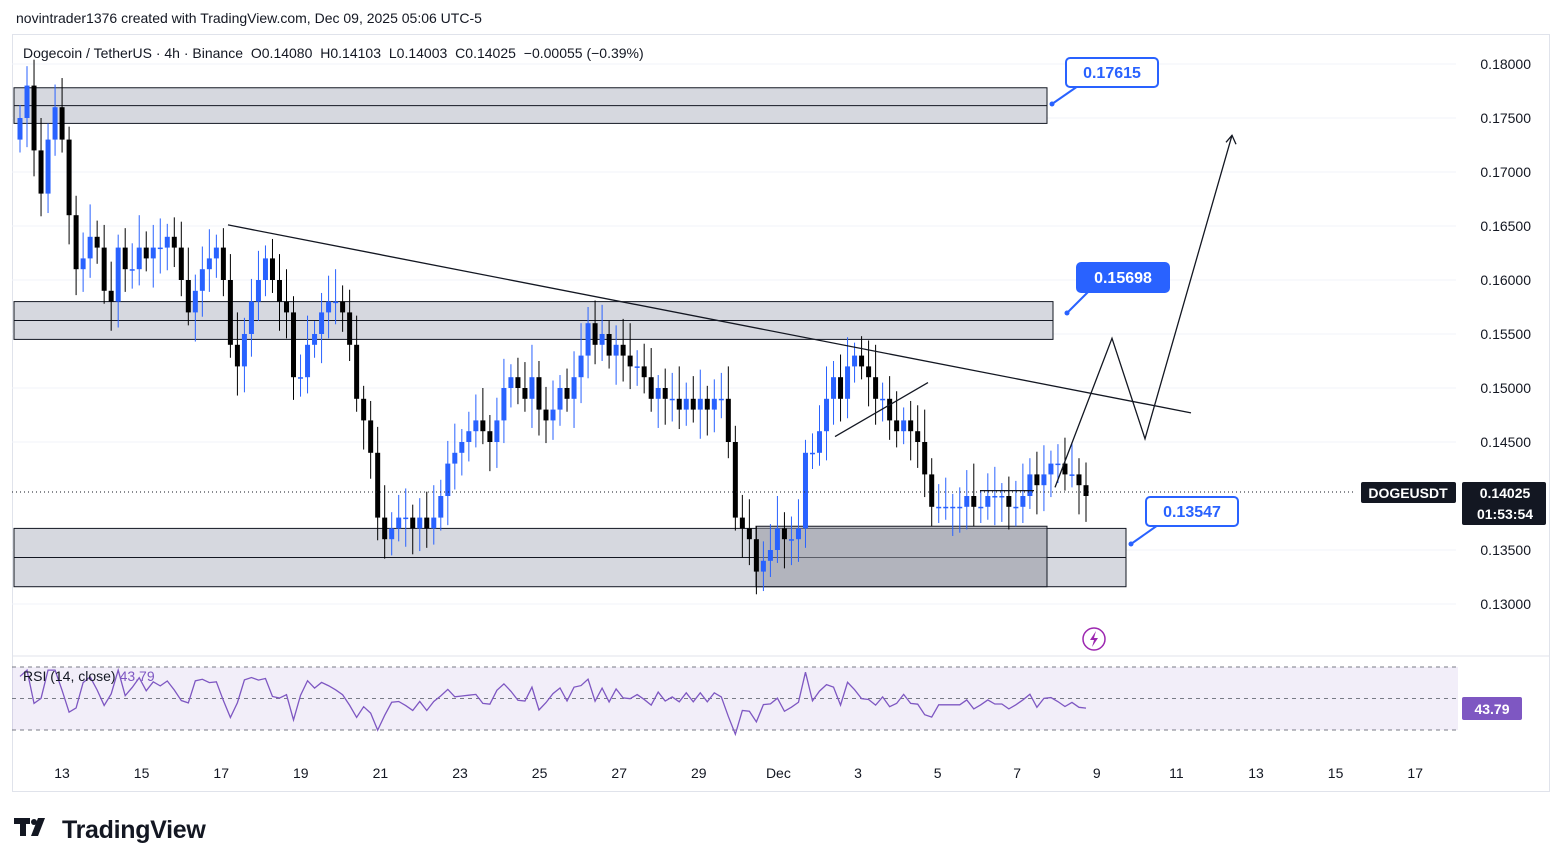 The image size is (1563, 868). What do you see at coordinates (133, 53) in the screenshot?
I see `symbol-title: Dogecoin / TetherUS · 4h · Binance` at bounding box center [133, 53].